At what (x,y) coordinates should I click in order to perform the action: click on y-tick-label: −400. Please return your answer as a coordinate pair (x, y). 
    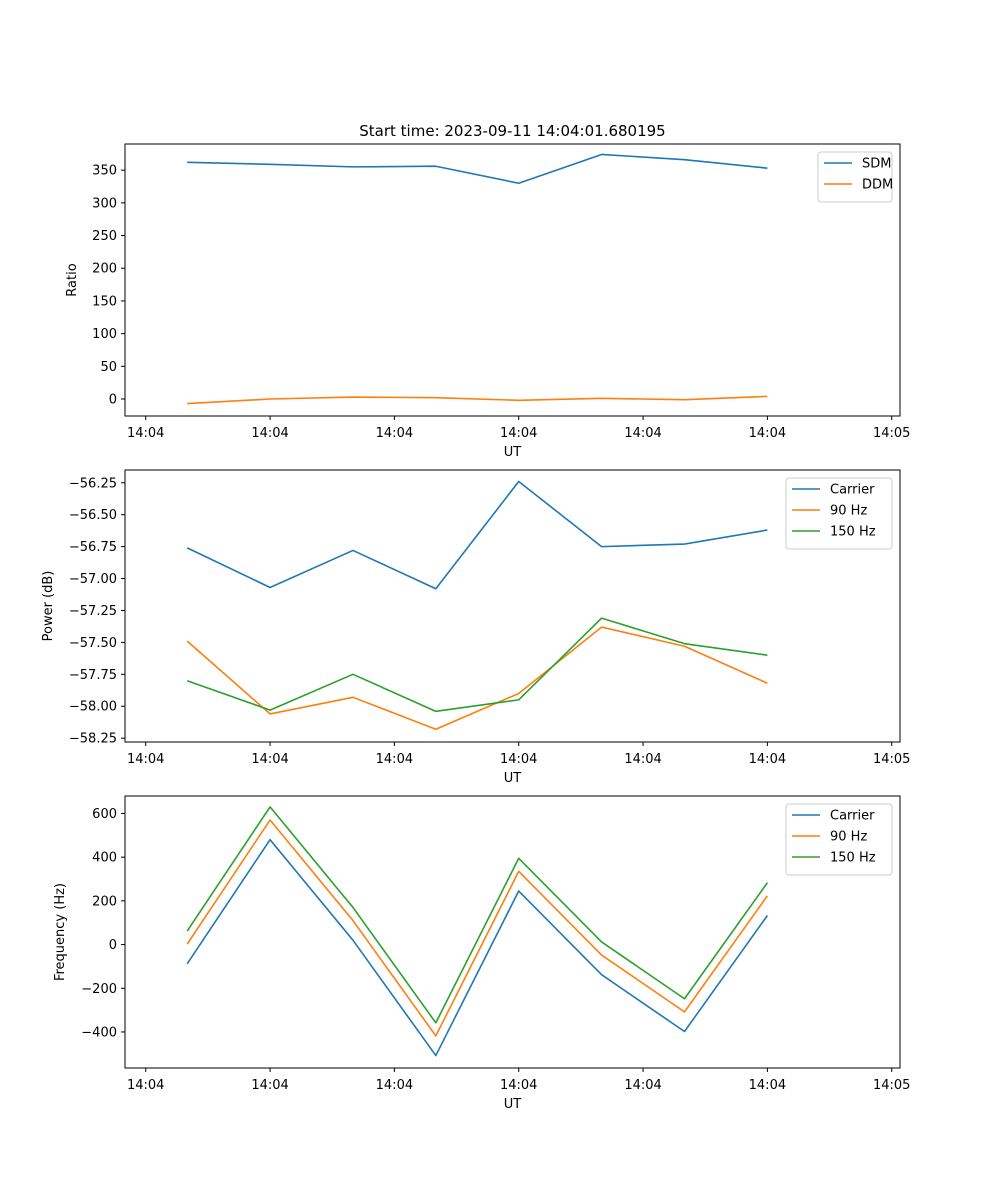
    Looking at the image, I should click on (99, 1032).